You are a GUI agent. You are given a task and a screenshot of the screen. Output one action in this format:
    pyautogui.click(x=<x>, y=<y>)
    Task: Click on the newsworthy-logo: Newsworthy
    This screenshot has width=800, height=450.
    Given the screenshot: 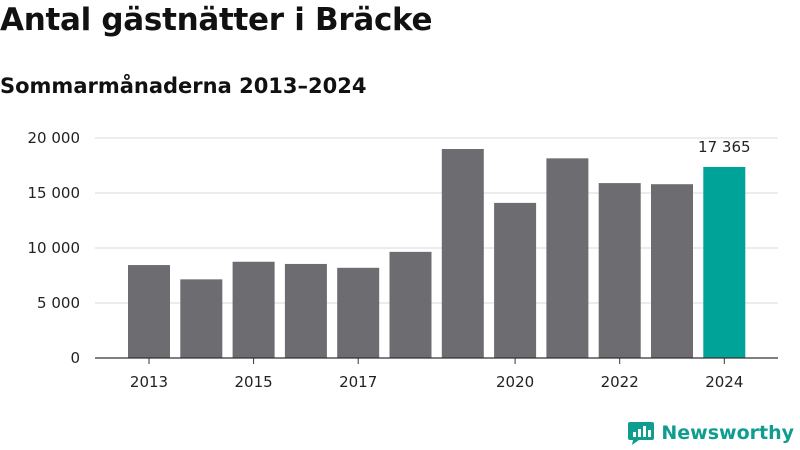 What is the action you would take?
    pyautogui.click(x=710, y=433)
    